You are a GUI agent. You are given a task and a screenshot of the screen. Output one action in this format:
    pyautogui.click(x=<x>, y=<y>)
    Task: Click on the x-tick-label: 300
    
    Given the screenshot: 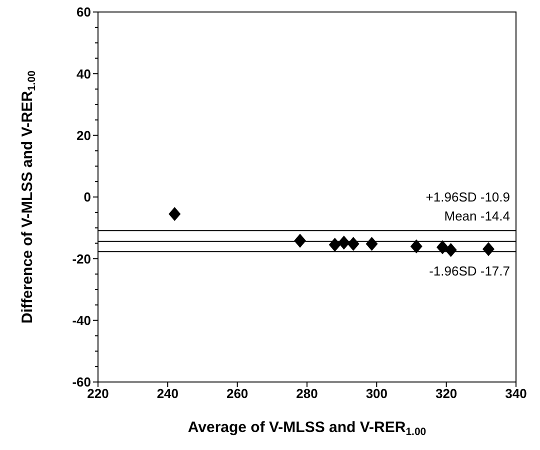 What is the action you would take?
    pyautogui.click(x=377, y=394)
    